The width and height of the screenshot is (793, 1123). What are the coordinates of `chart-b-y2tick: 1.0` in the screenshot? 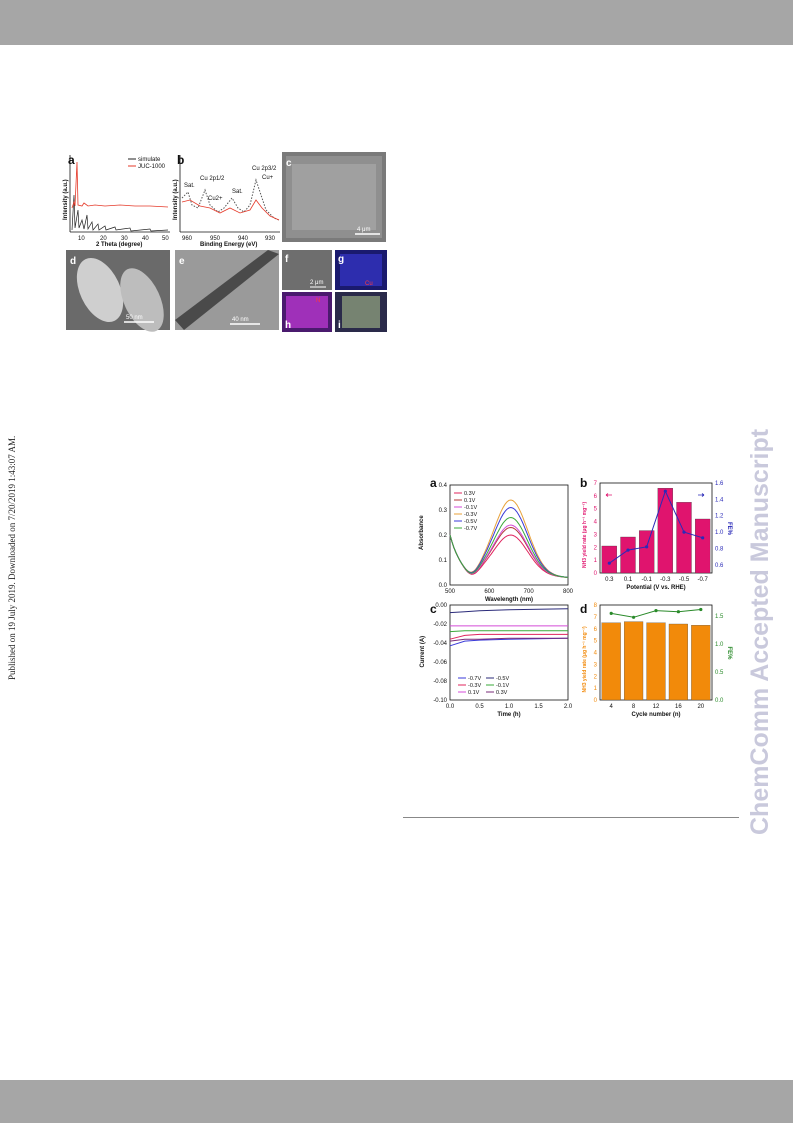 It's located at (719, 533).